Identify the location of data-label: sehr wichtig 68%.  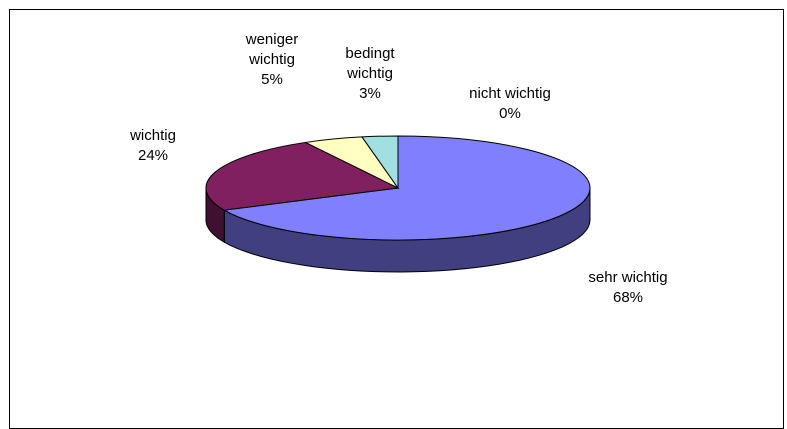
(628, 288).